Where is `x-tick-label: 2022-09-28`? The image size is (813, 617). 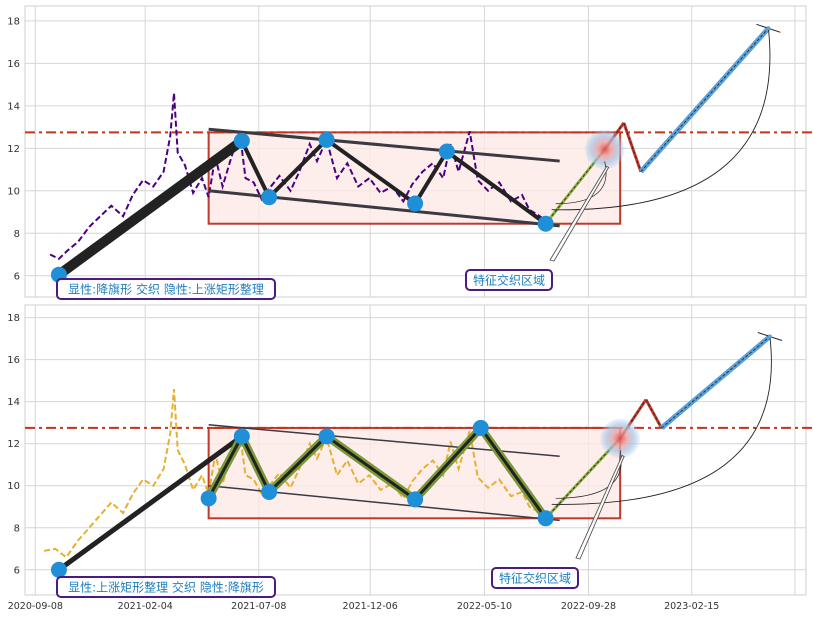 x-tick-label: 2022-09-28 is located at coordinates (588, 606).